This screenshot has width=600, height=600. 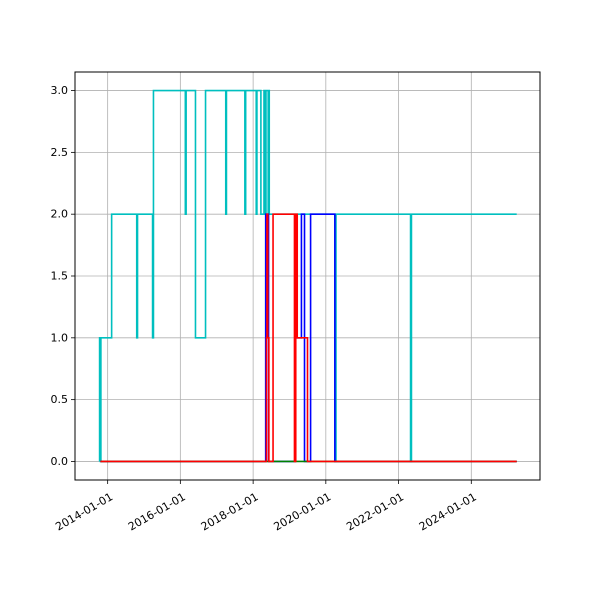 I want to click on y-tick-label: 0.5, so click(x=60, y=399).